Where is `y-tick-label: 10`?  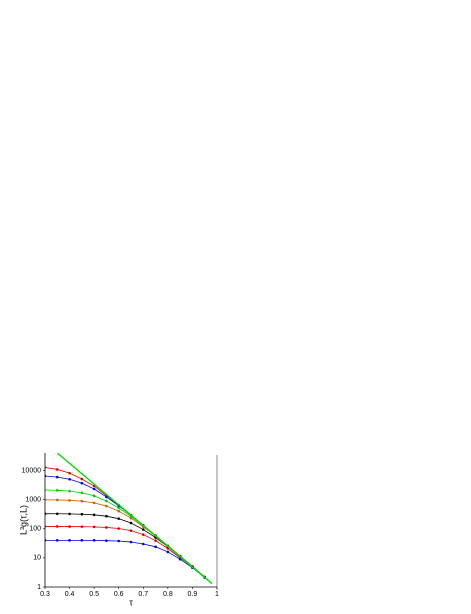 y-tick-label: 10 is located at coordinates (37, 558).